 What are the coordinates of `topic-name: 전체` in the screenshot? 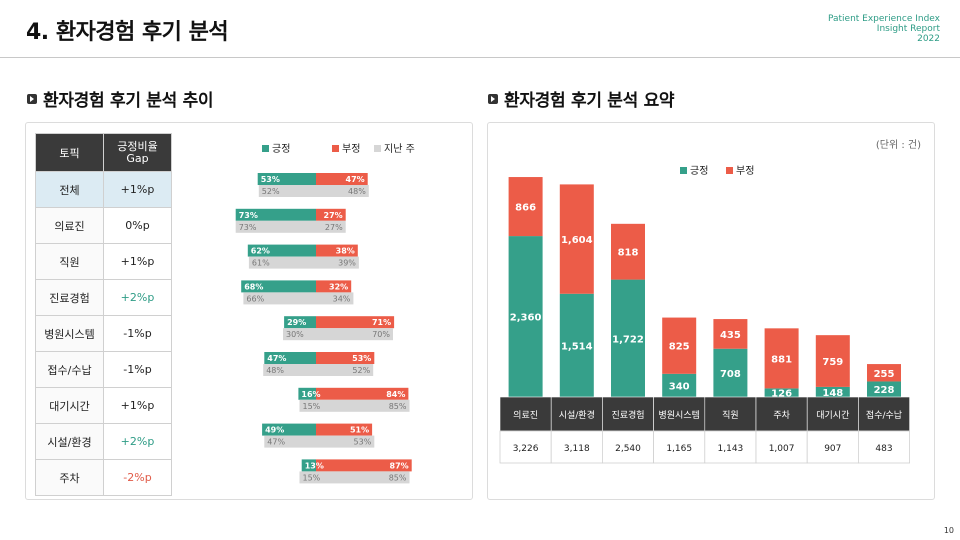 It's located at (69, 189).